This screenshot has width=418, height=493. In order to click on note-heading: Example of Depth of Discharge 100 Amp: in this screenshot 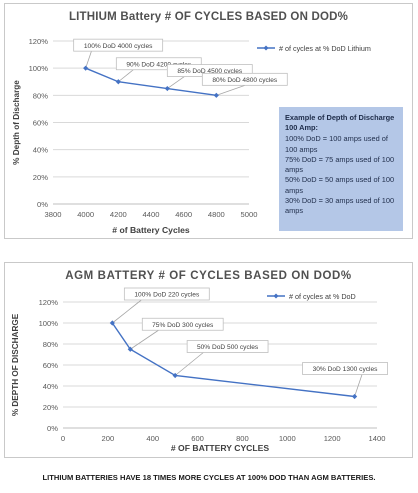, I will do `click(340, 123)`.